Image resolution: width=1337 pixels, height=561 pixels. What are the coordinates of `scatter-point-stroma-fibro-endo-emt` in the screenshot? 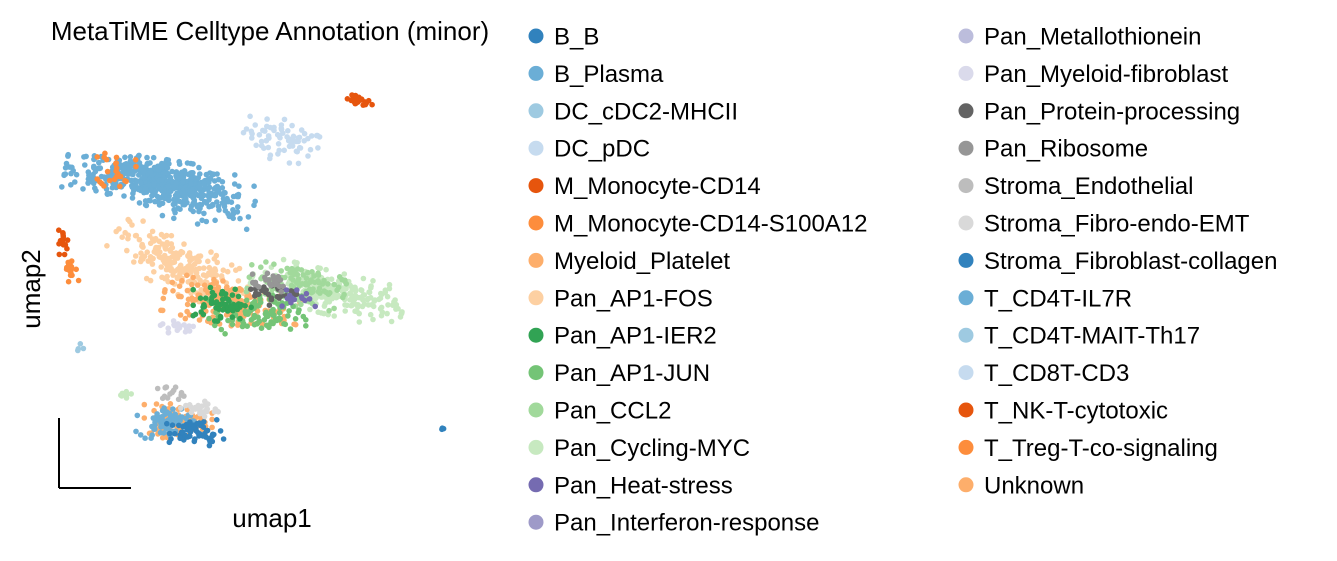 It's located at (207, 409).